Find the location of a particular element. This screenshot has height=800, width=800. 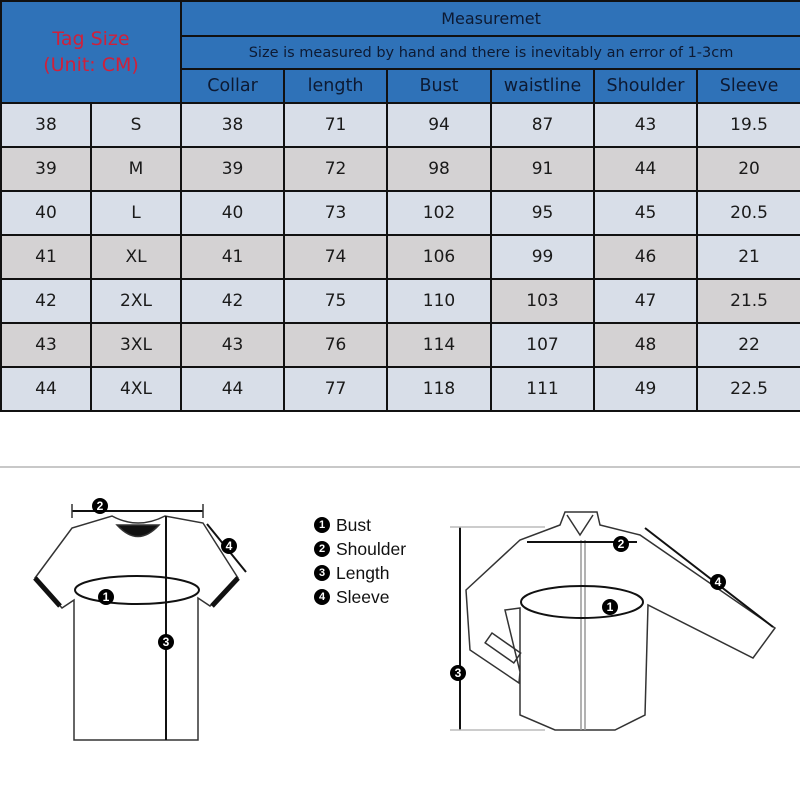

table-cell: 3XL is located at coordinates (136, 345).